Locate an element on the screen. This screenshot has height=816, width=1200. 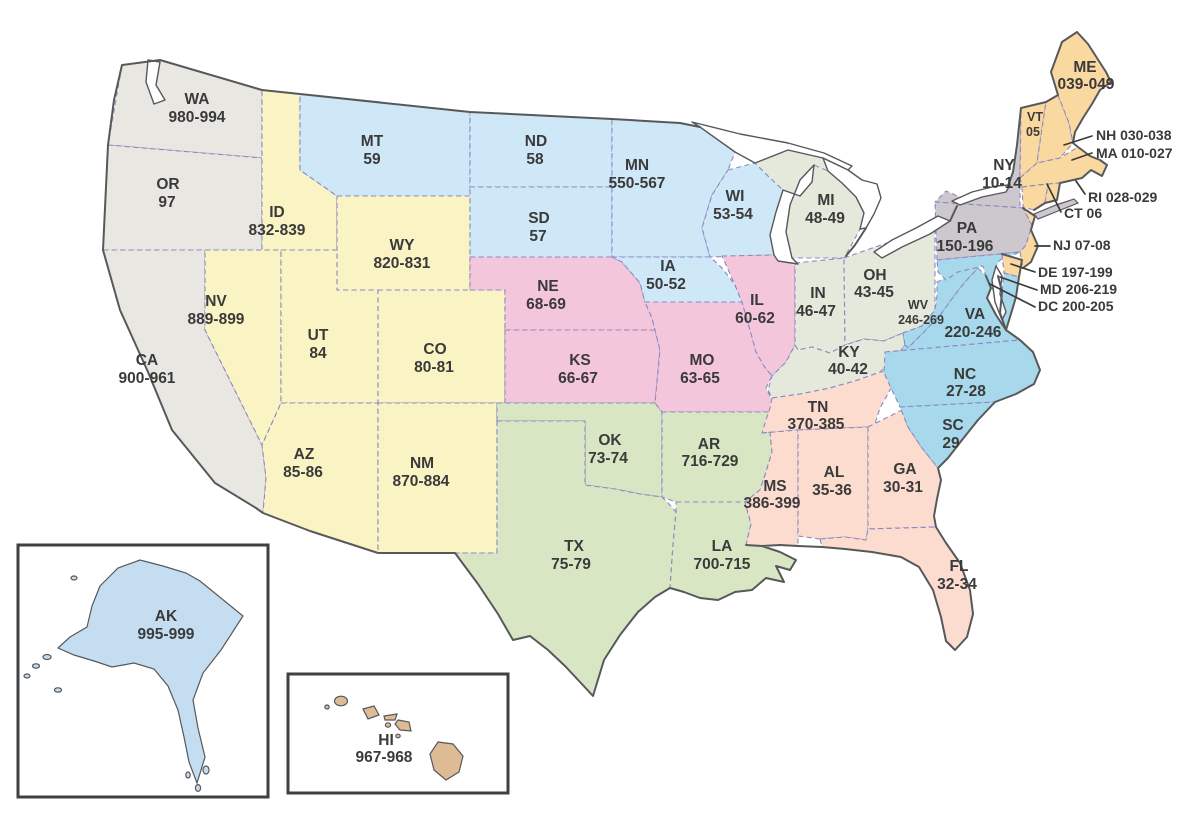
state-ky-abbr-label: KY is located at coordinates (849, 352).